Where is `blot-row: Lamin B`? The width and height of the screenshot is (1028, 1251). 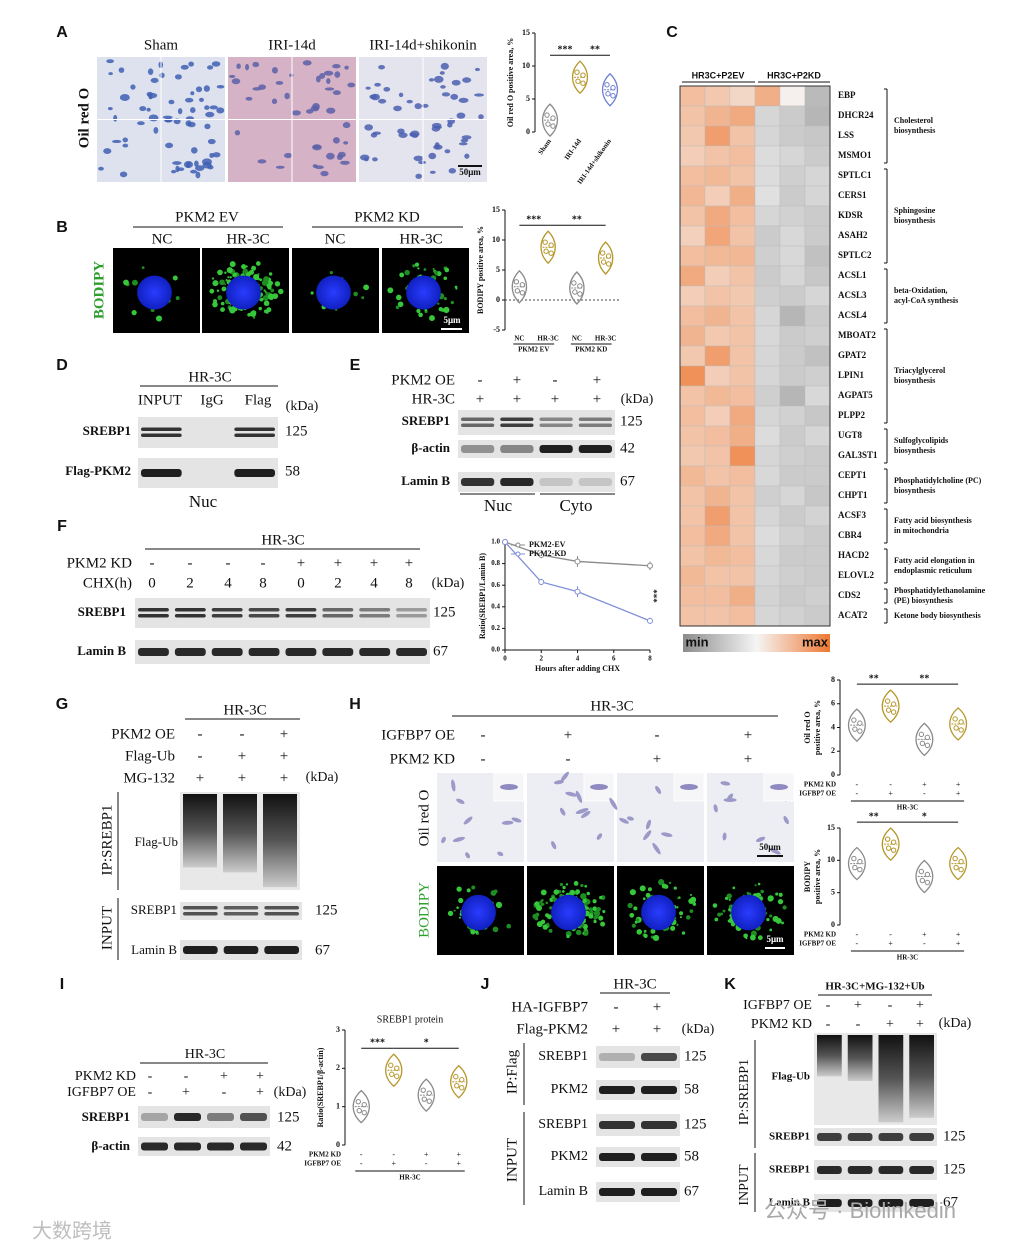
blot-row: Lamin B is located at coordinates (101, 650).